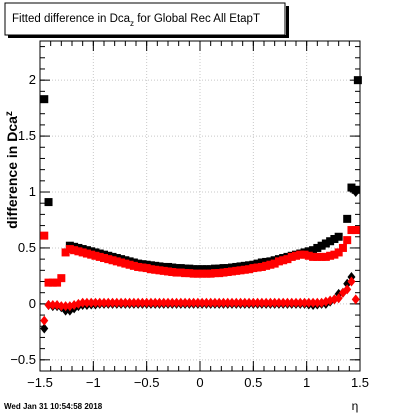  Describe the element at coordinates (199, 382) in the screenshot. I see `x-tick-label: 0` at that location.